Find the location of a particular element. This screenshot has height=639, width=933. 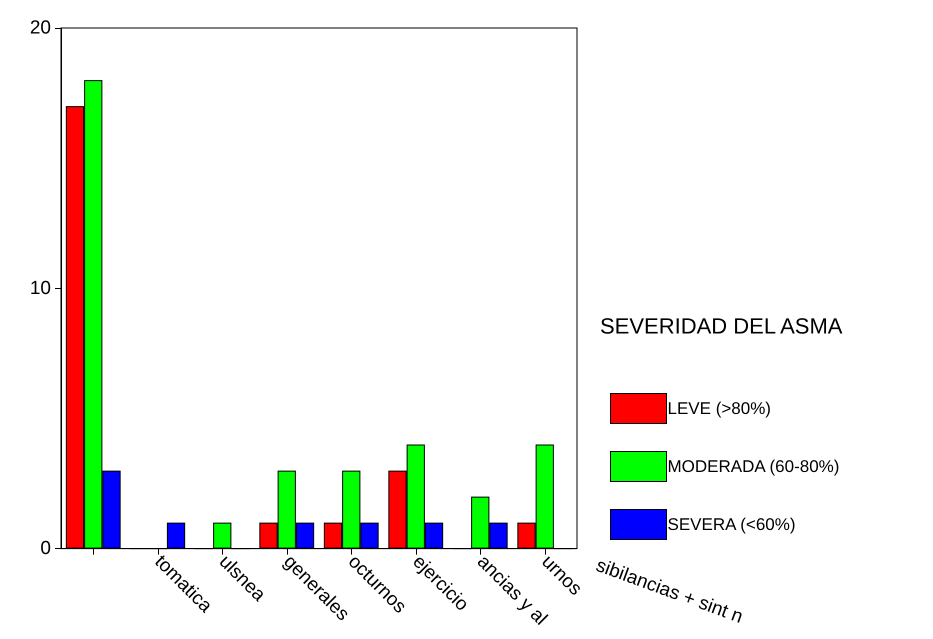

y-tick-label: 20 is located at coordinates (40, 28).